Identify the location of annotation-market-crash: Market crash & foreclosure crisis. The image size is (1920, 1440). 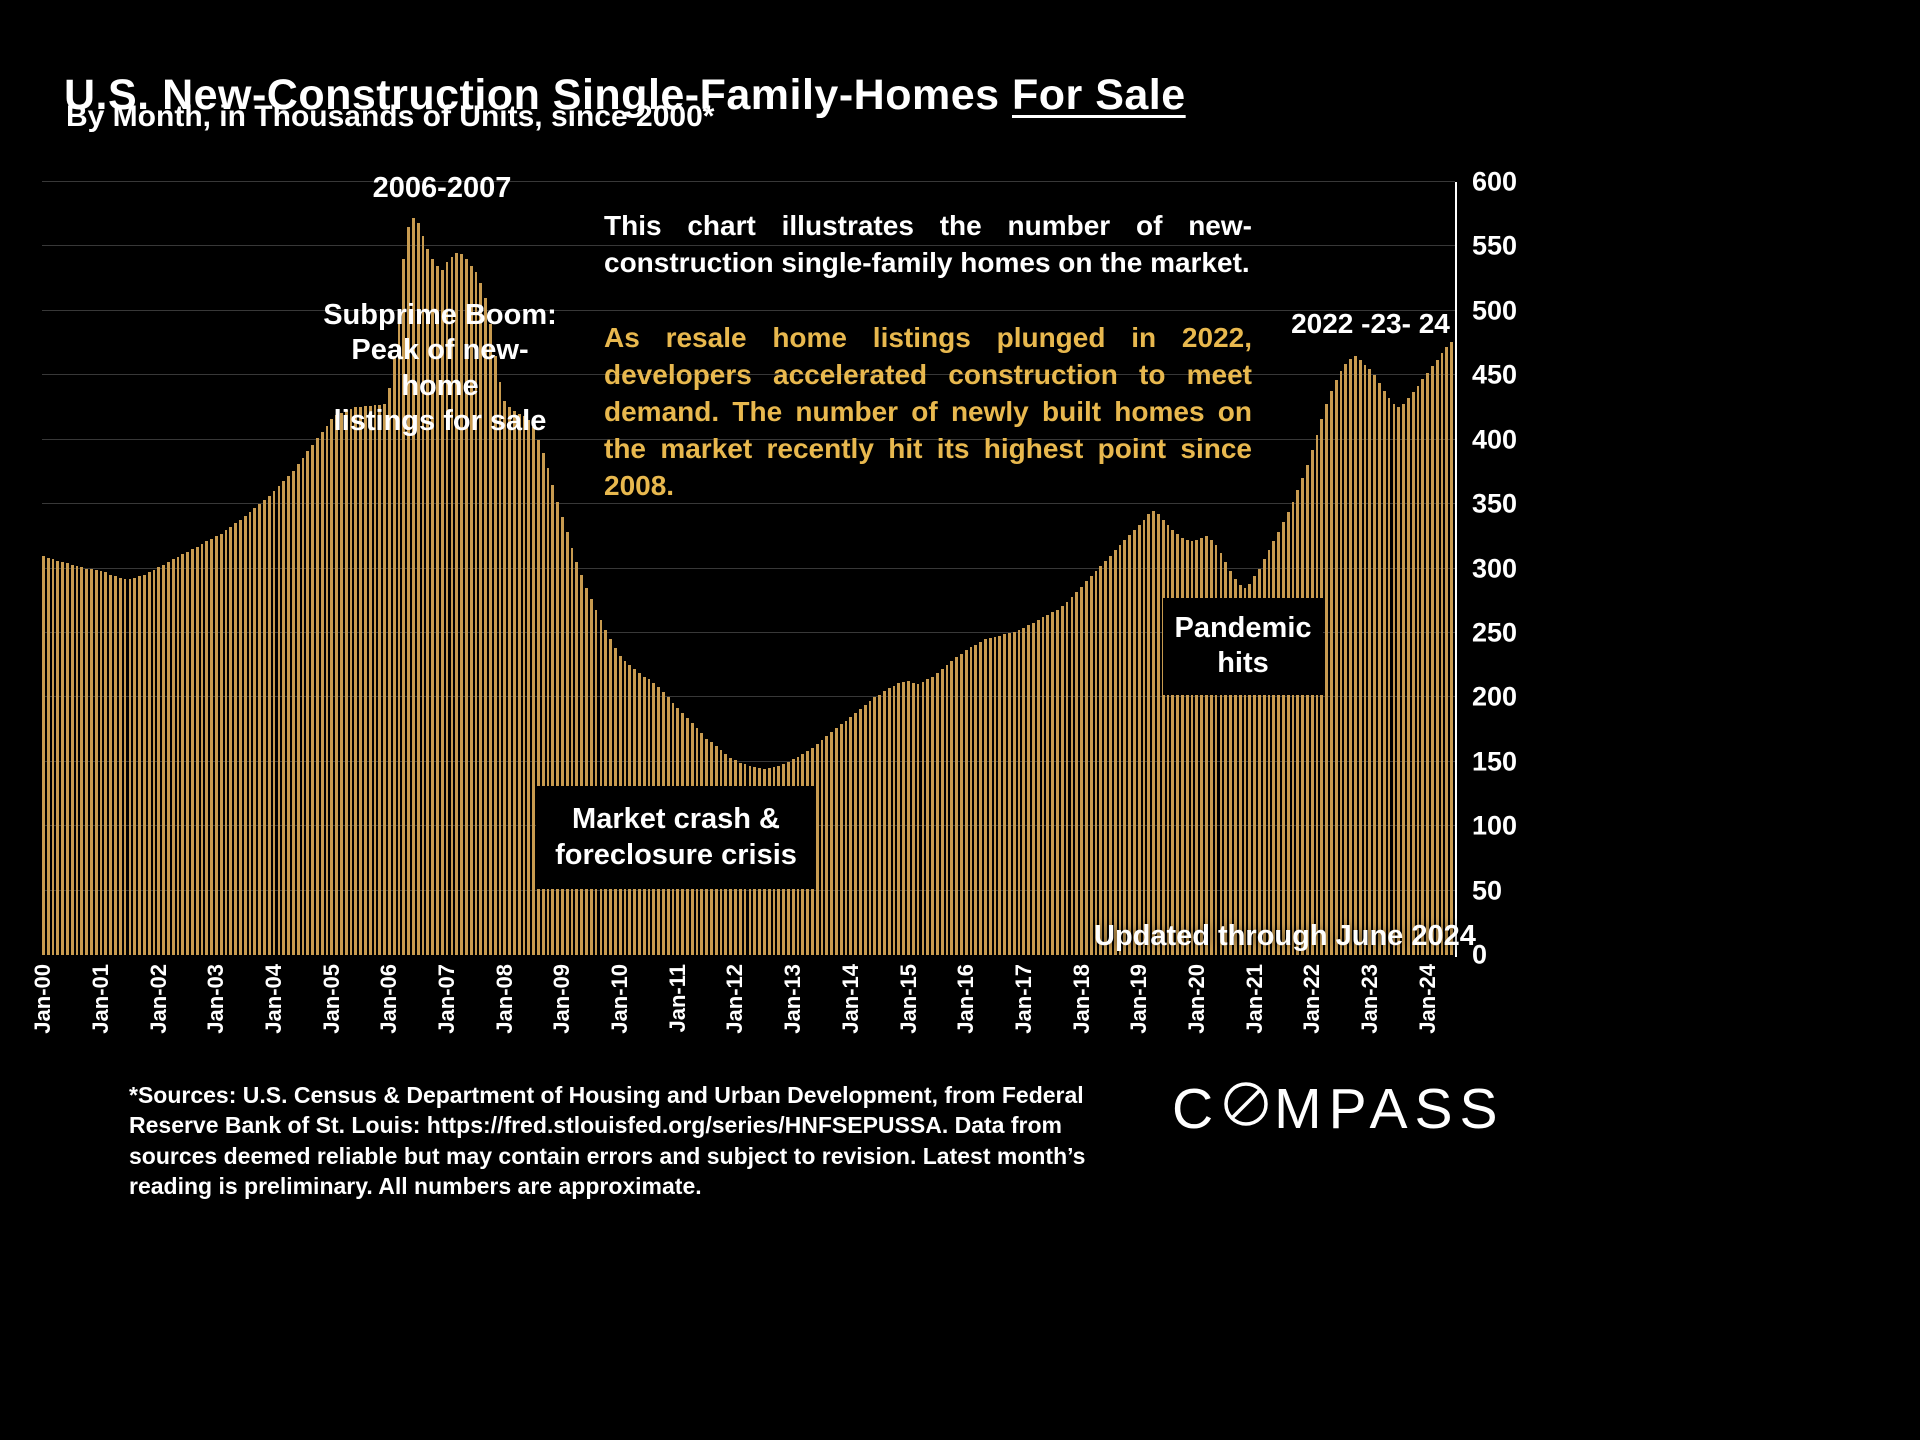
(676, 837).